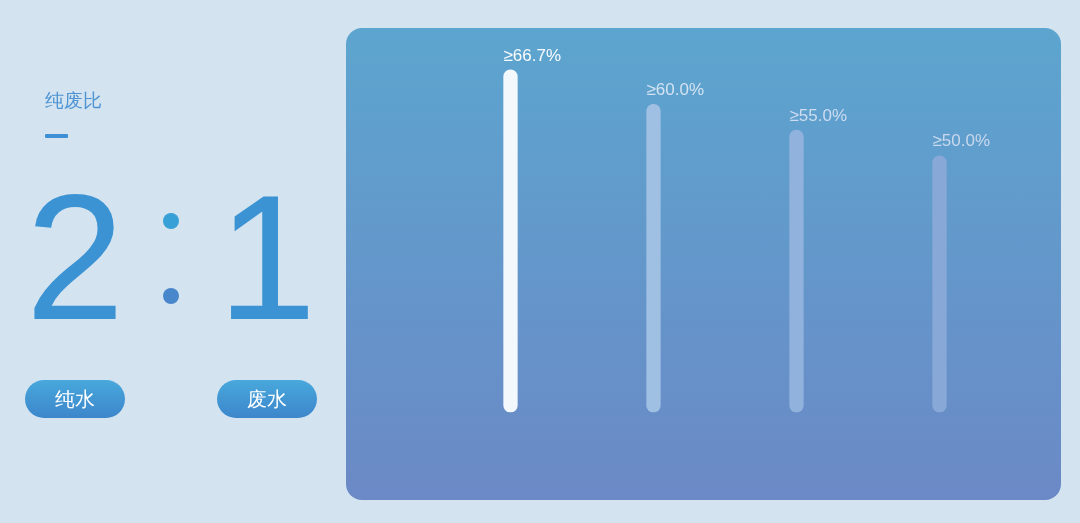 This screenshot has height=523, width=1080. Describe the element at coordinates (532, 55) in the screenshot. I see `data-label: ≥66.7%` at that location.